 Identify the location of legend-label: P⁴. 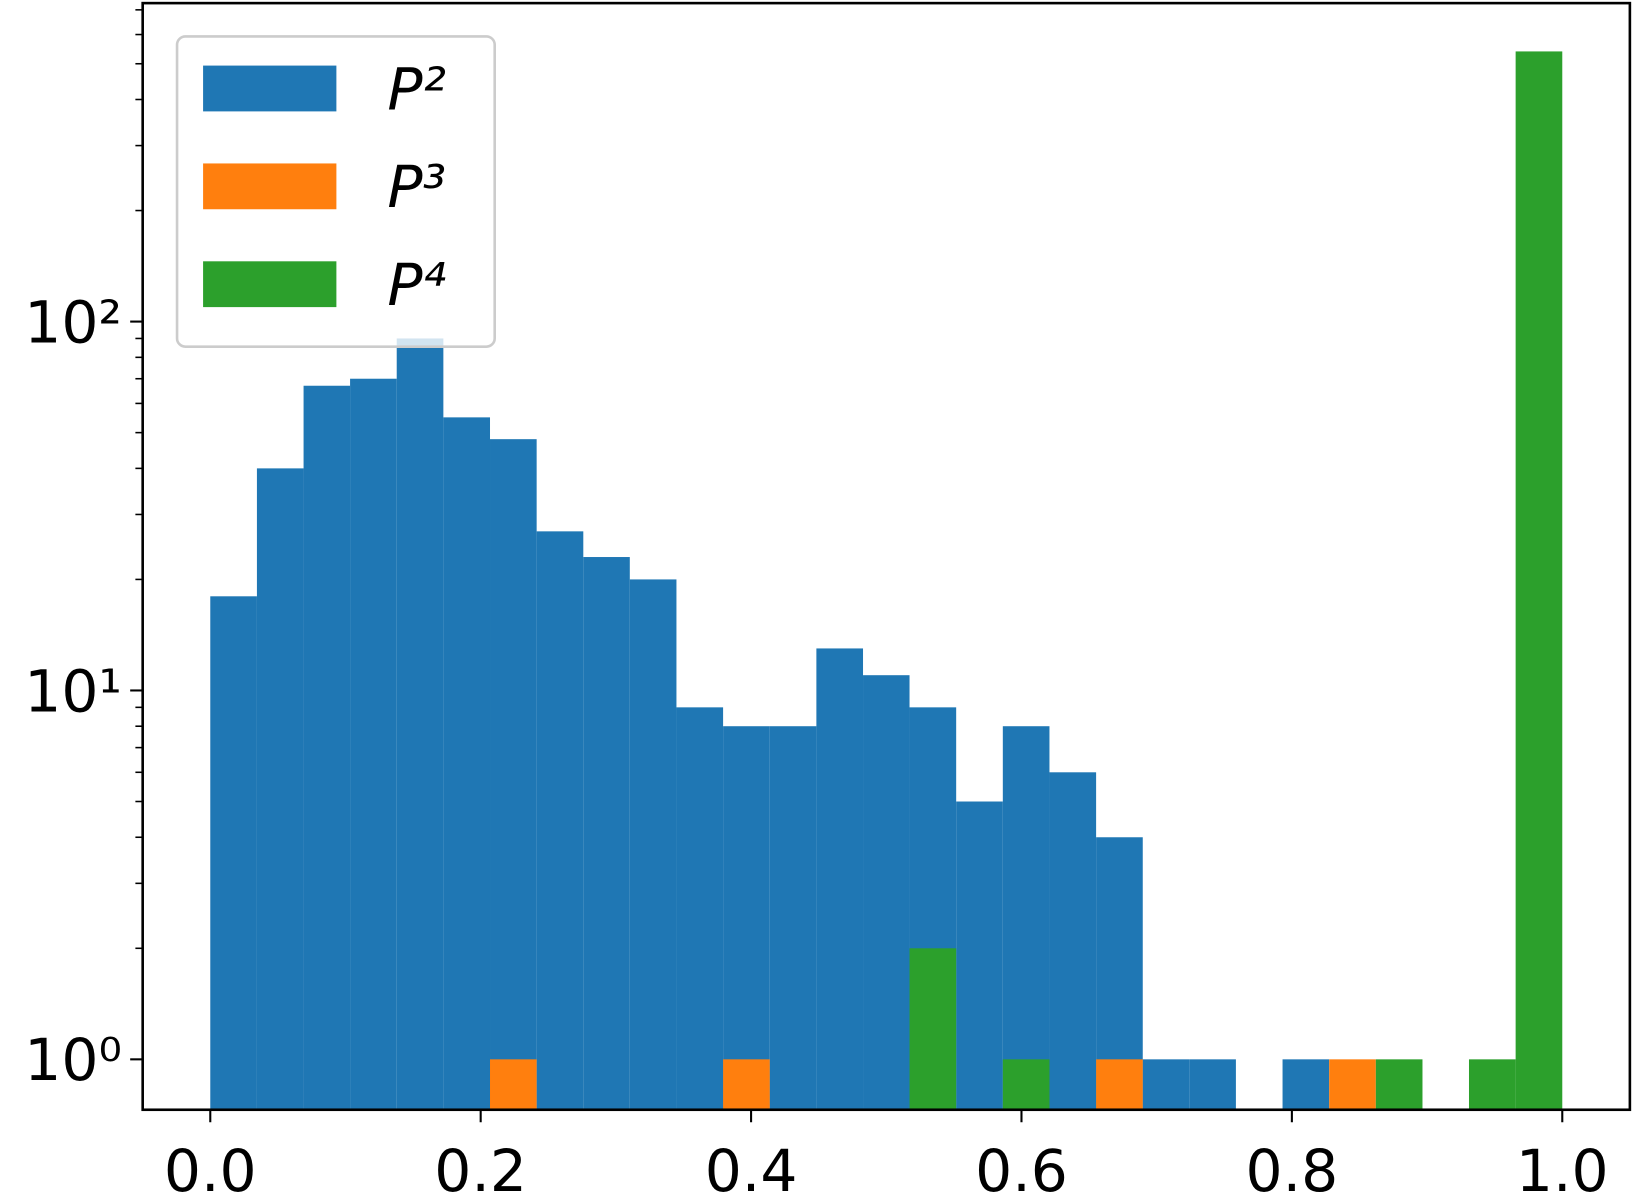
(416, 285).